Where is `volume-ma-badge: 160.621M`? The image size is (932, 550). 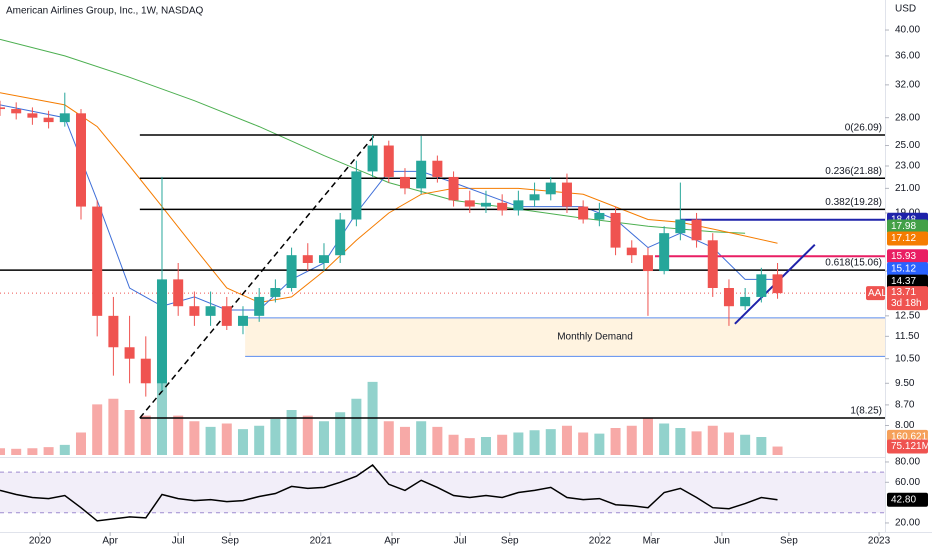
volume-ma-badge: 160.621M is located at coordinates (911, 437).